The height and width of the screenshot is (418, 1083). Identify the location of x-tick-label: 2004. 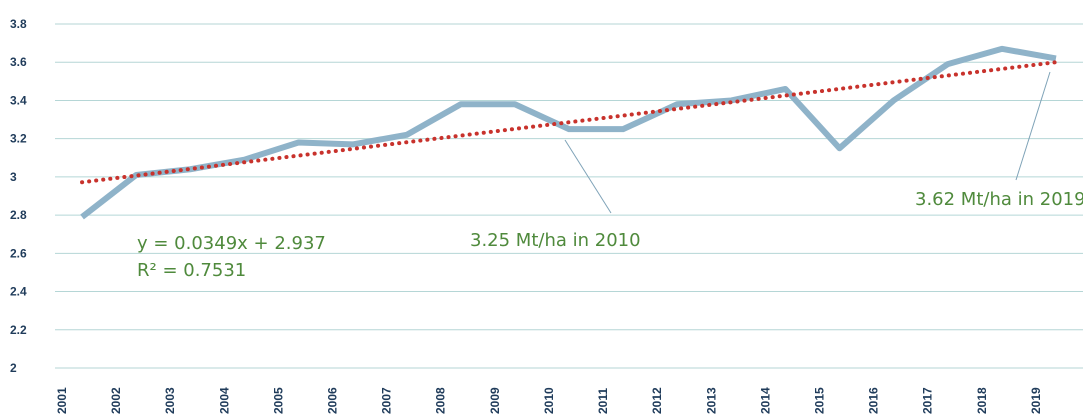
(224, 400).